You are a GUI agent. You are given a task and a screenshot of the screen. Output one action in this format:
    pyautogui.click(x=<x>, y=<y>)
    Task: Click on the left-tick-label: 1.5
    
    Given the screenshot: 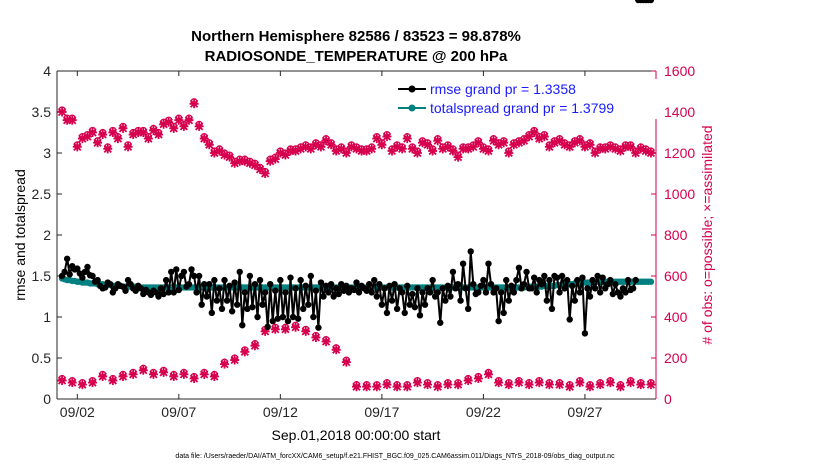 What is the action you would take?
    pyautogui.click(x=42, y=276)
    